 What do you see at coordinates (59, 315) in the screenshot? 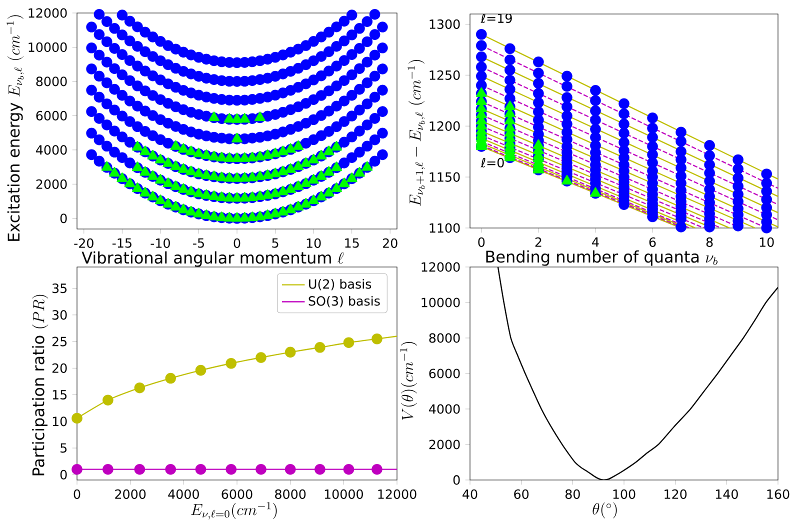
I see `y-tick-label: 30` at bounding box center [59, 315].